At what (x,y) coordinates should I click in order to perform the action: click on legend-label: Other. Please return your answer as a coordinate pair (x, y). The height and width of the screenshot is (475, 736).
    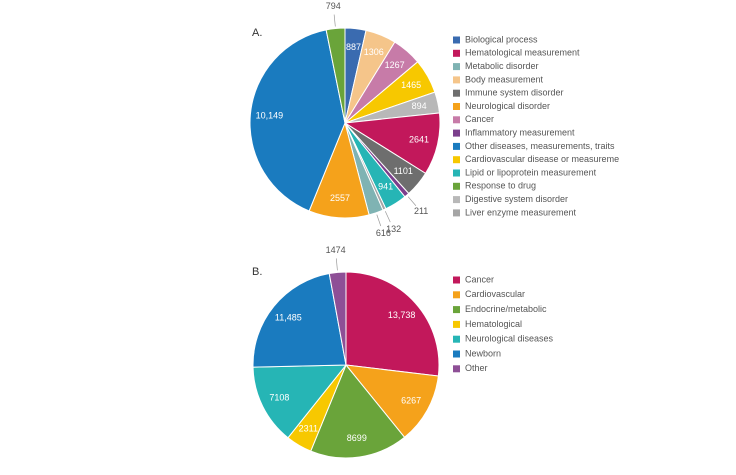
    Looking at the image, I should click on (476, 368).